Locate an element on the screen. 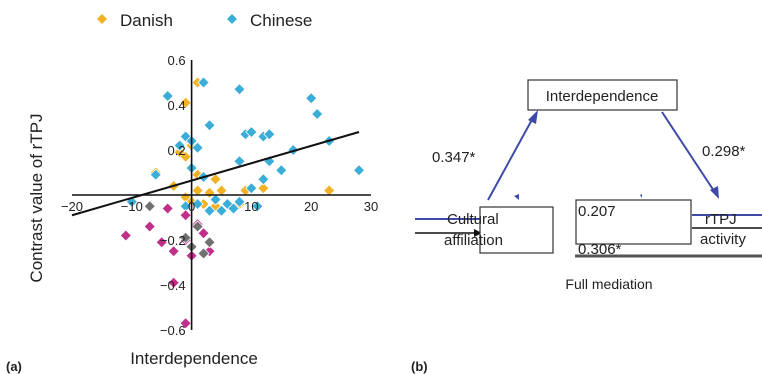  direct-effect-coefficient: 0.207 is located at coordinates (597, 211).